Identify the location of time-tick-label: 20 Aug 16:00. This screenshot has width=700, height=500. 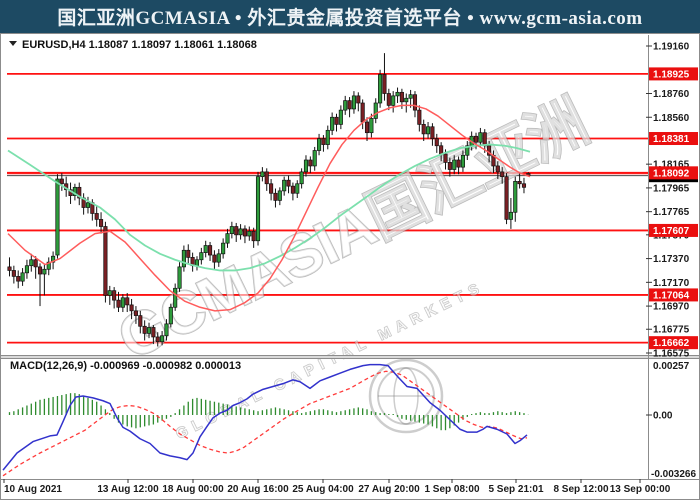
(258, 489).